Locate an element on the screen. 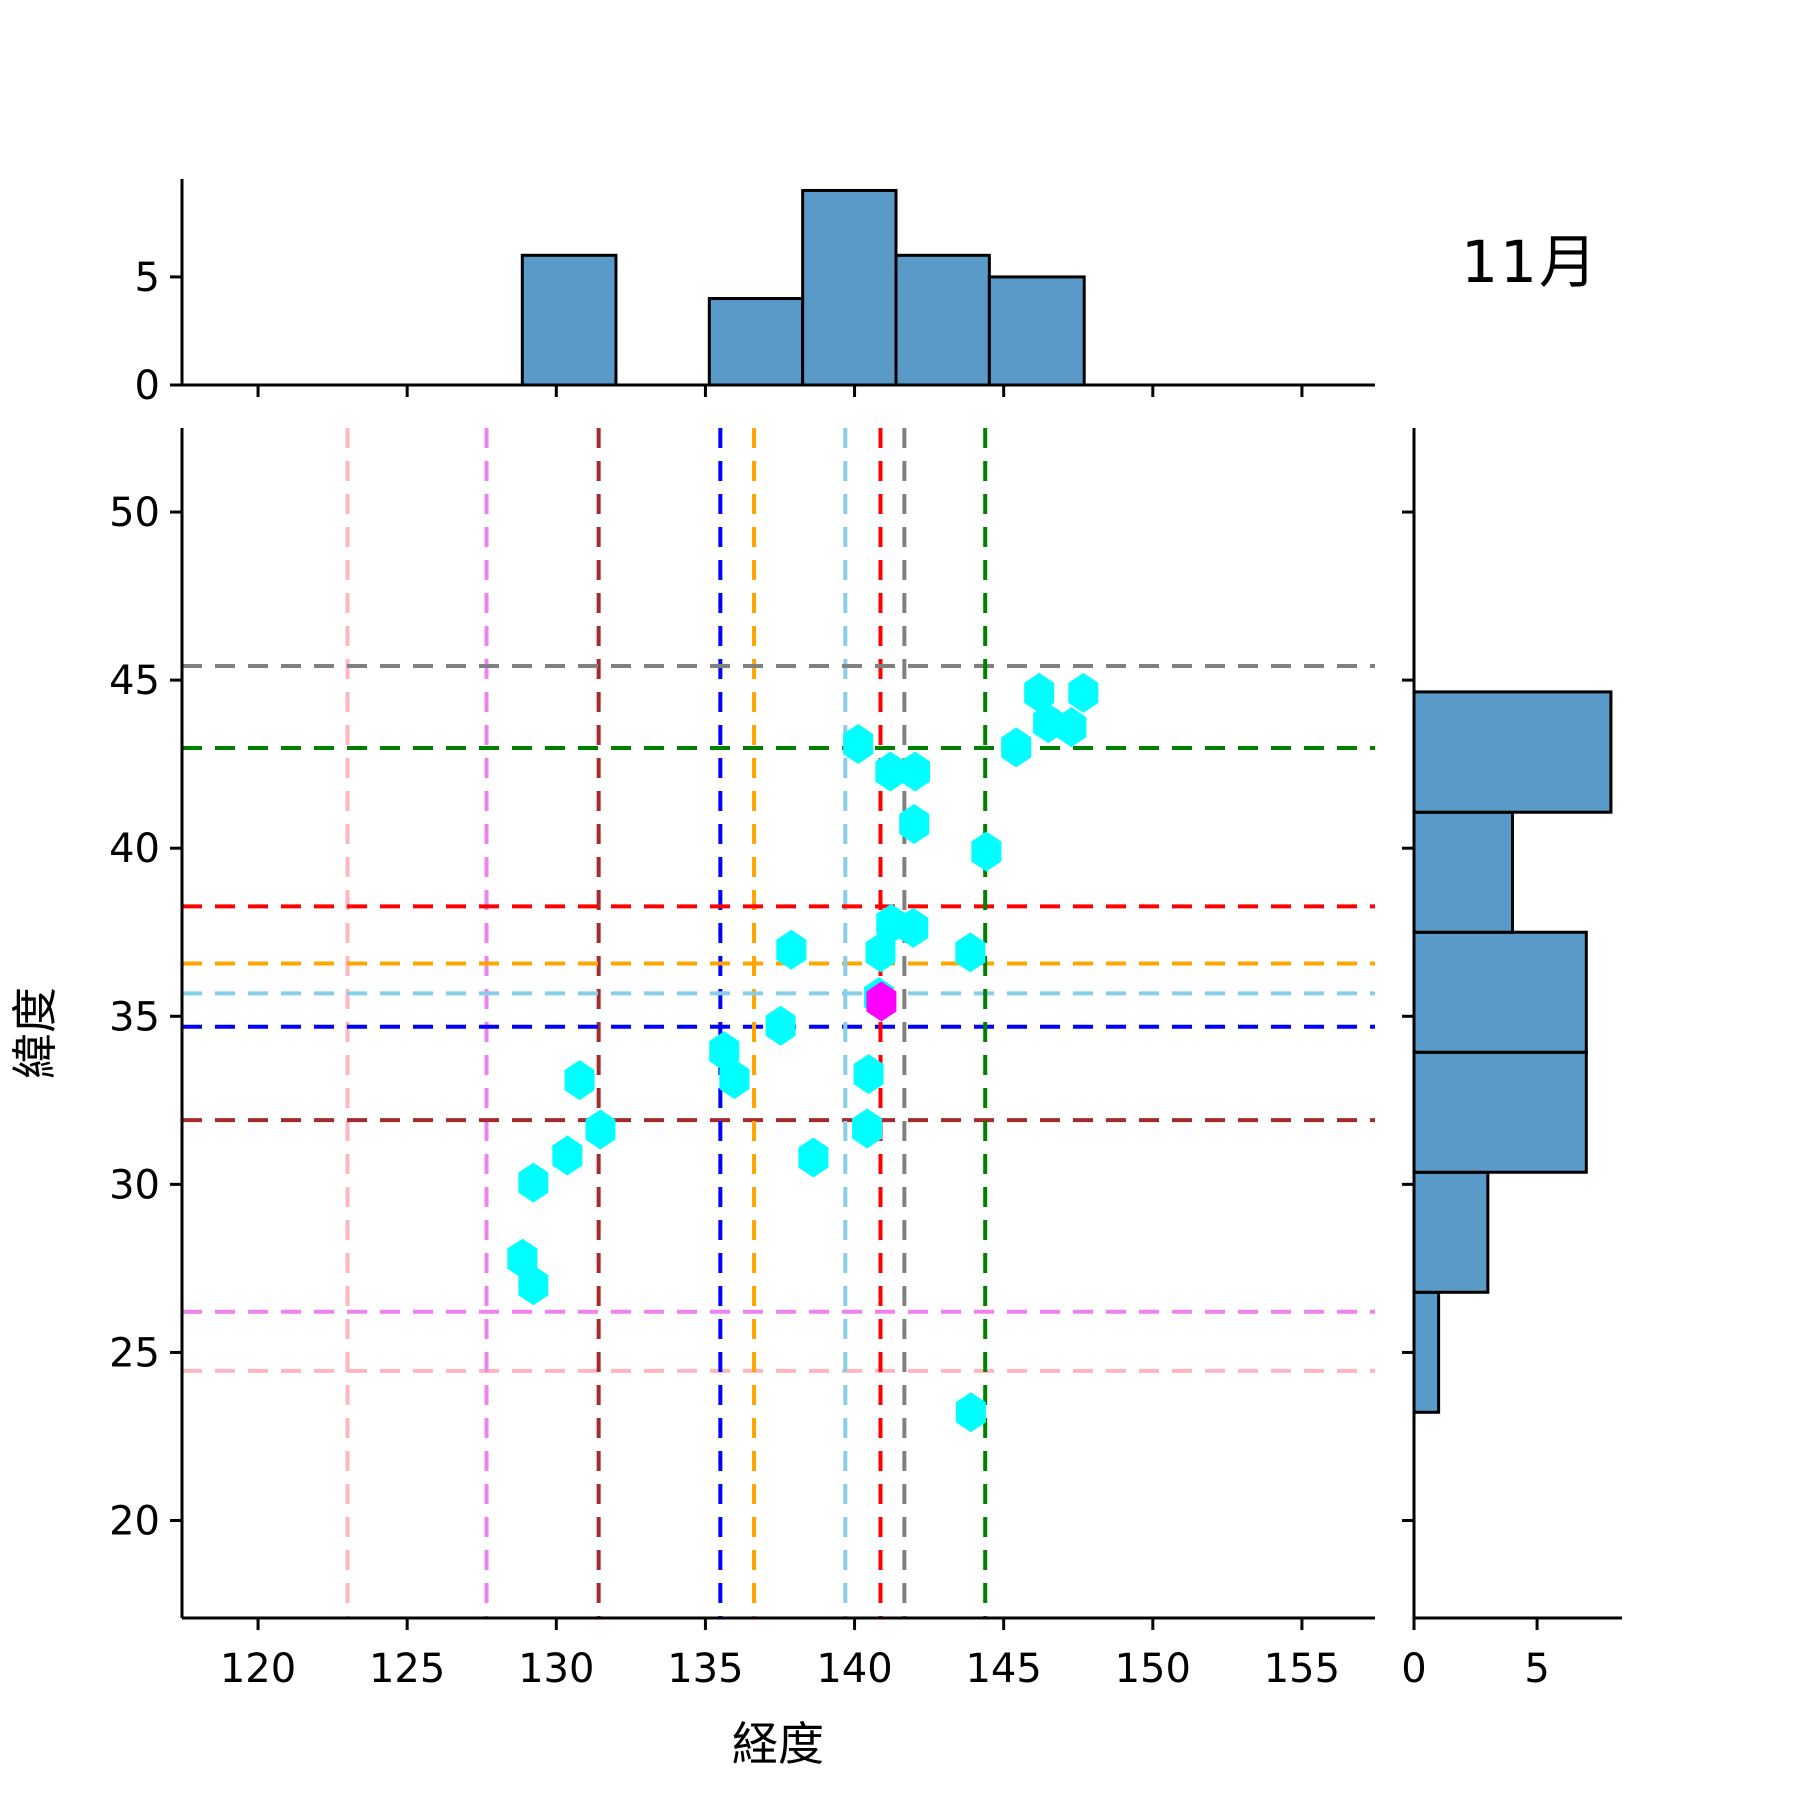 Image resolution: width=1800 pixels, height=1800 pixels. y-axis-label: 緯度 is located at coordinates (35, 1033).